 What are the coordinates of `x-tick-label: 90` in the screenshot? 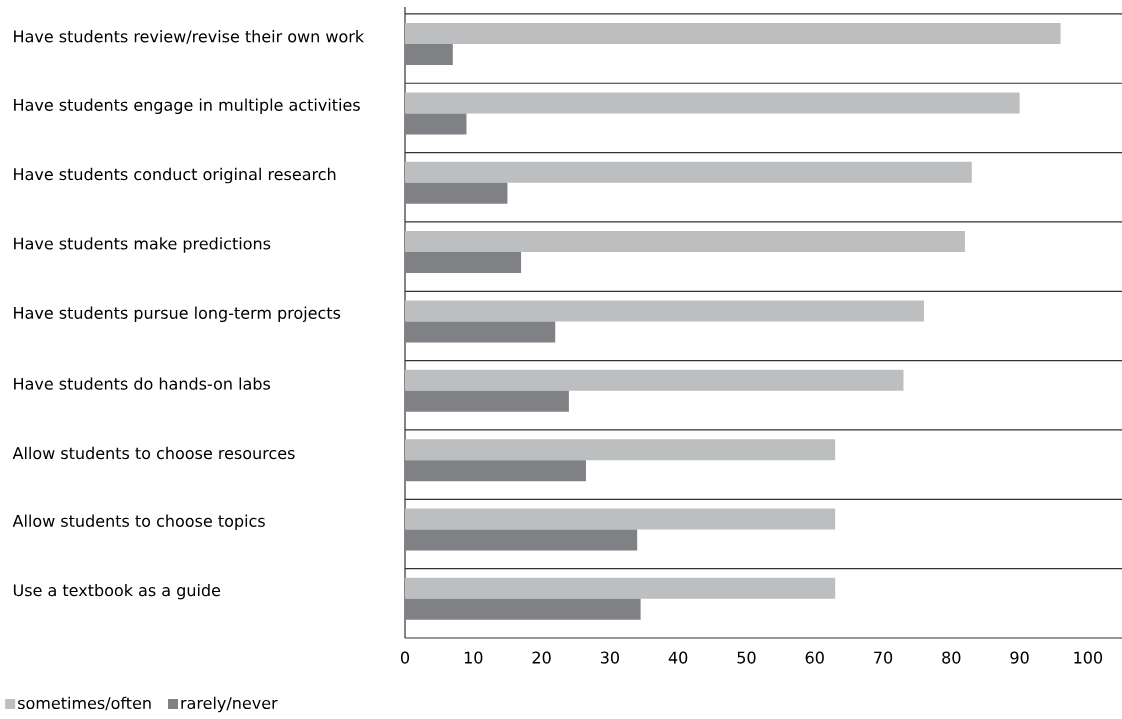 It's located at (1019, 657).